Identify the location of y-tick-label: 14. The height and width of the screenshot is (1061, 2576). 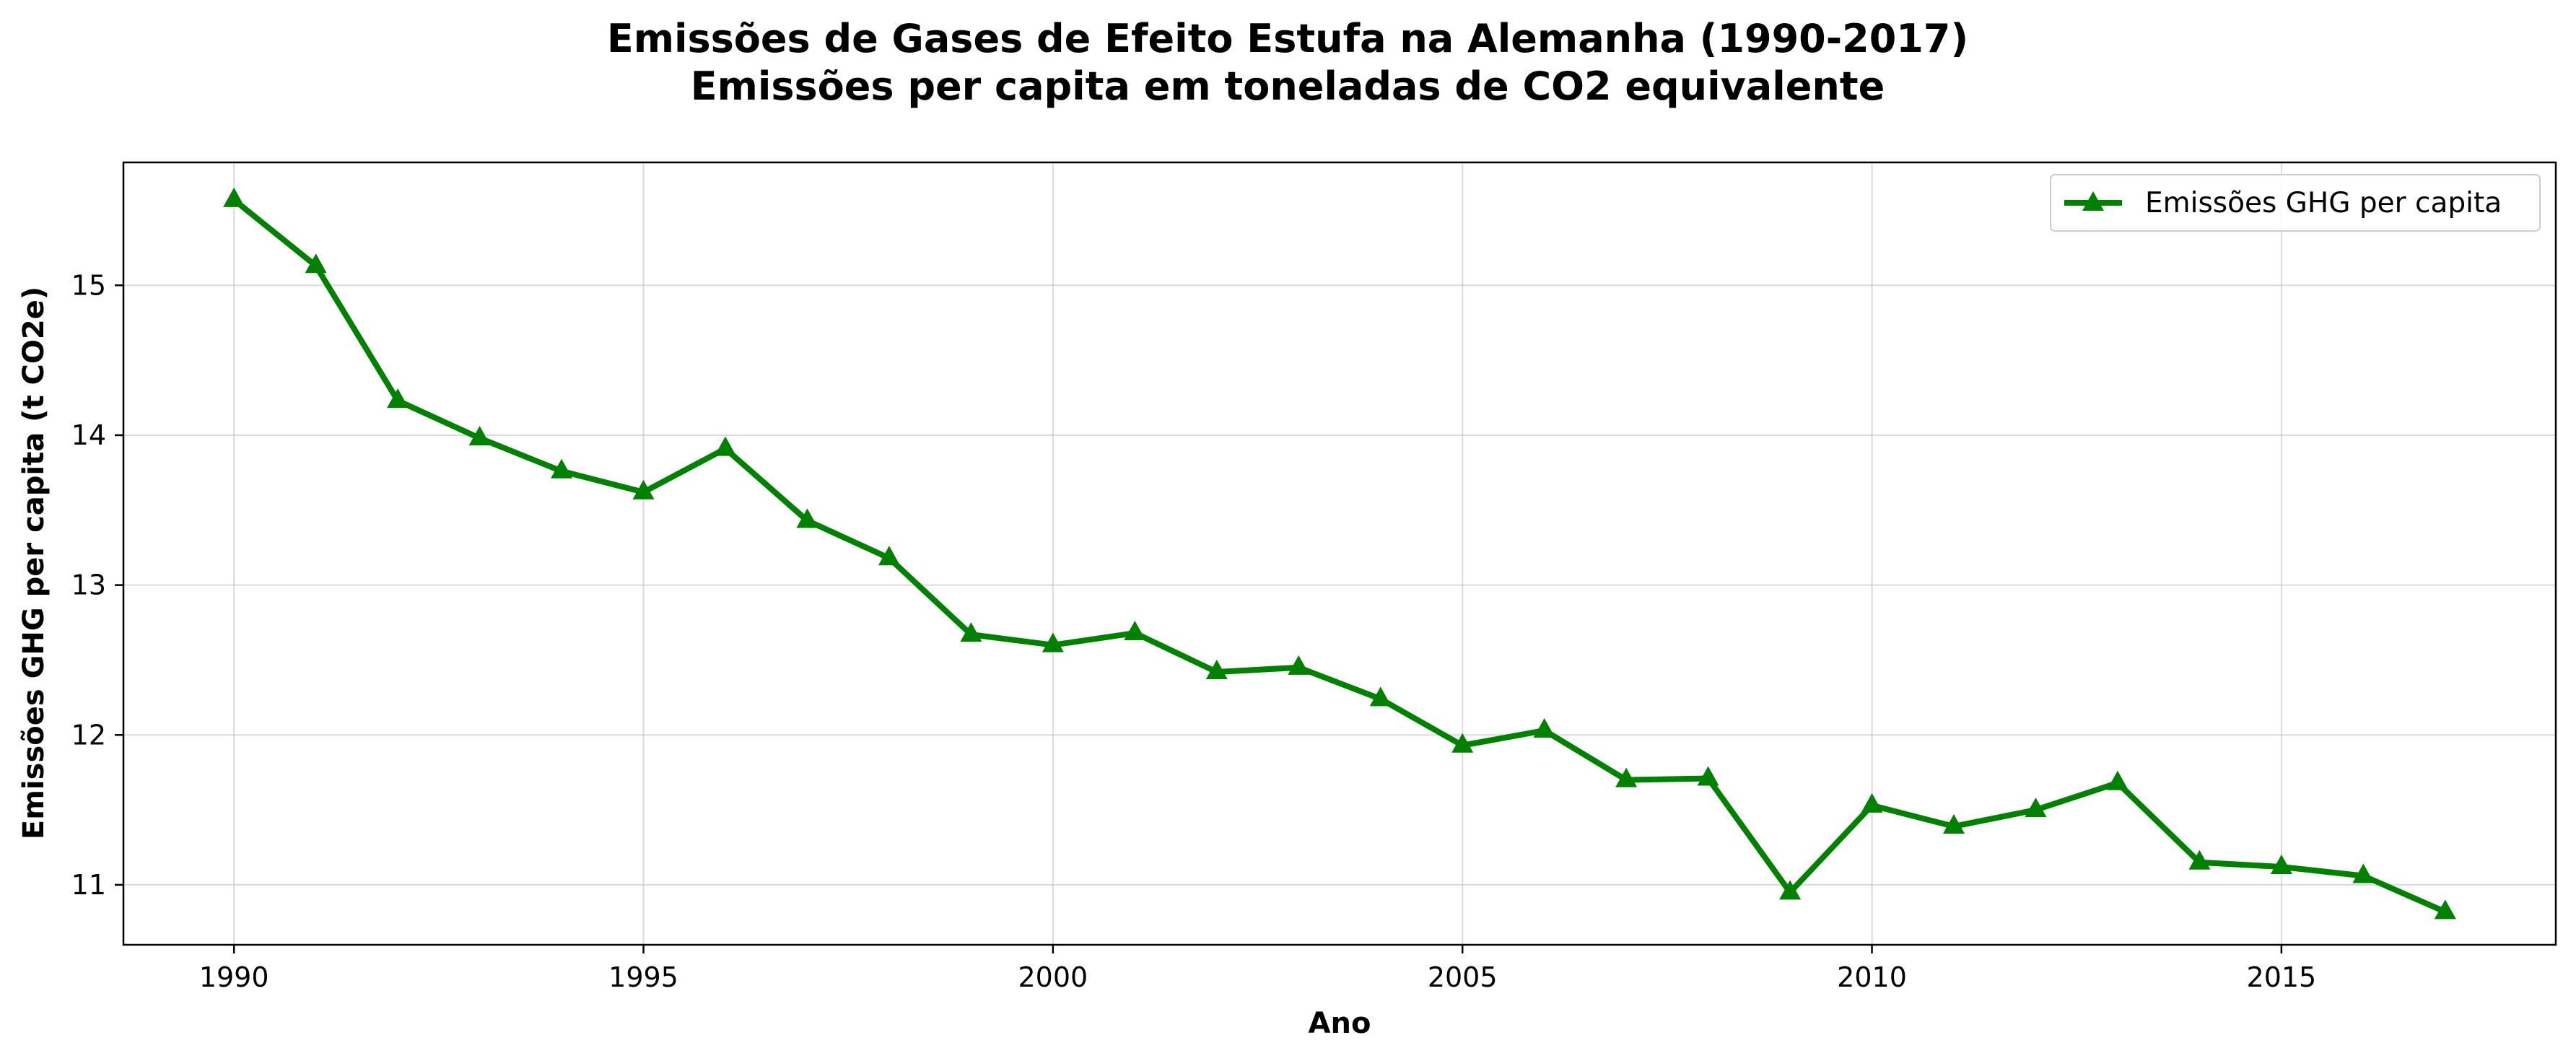
(88, 435).